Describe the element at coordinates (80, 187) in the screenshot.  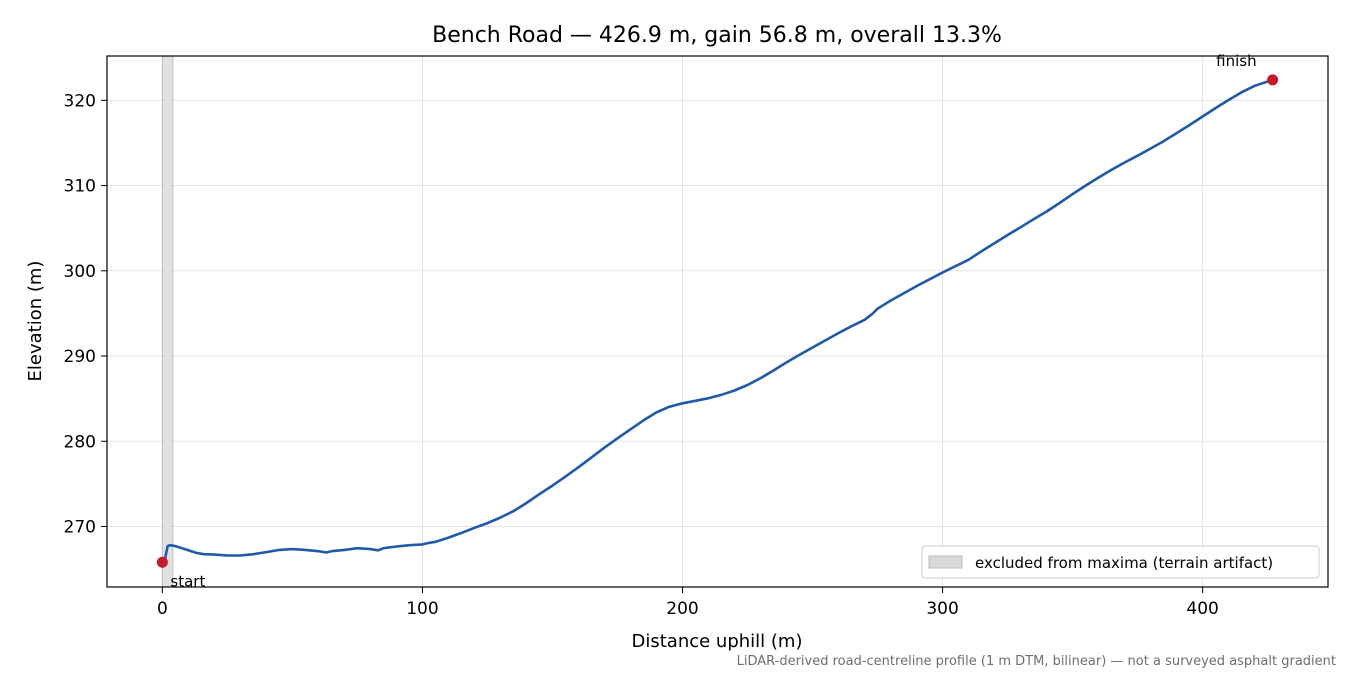
I see `y-tick-label: 310` at that location.